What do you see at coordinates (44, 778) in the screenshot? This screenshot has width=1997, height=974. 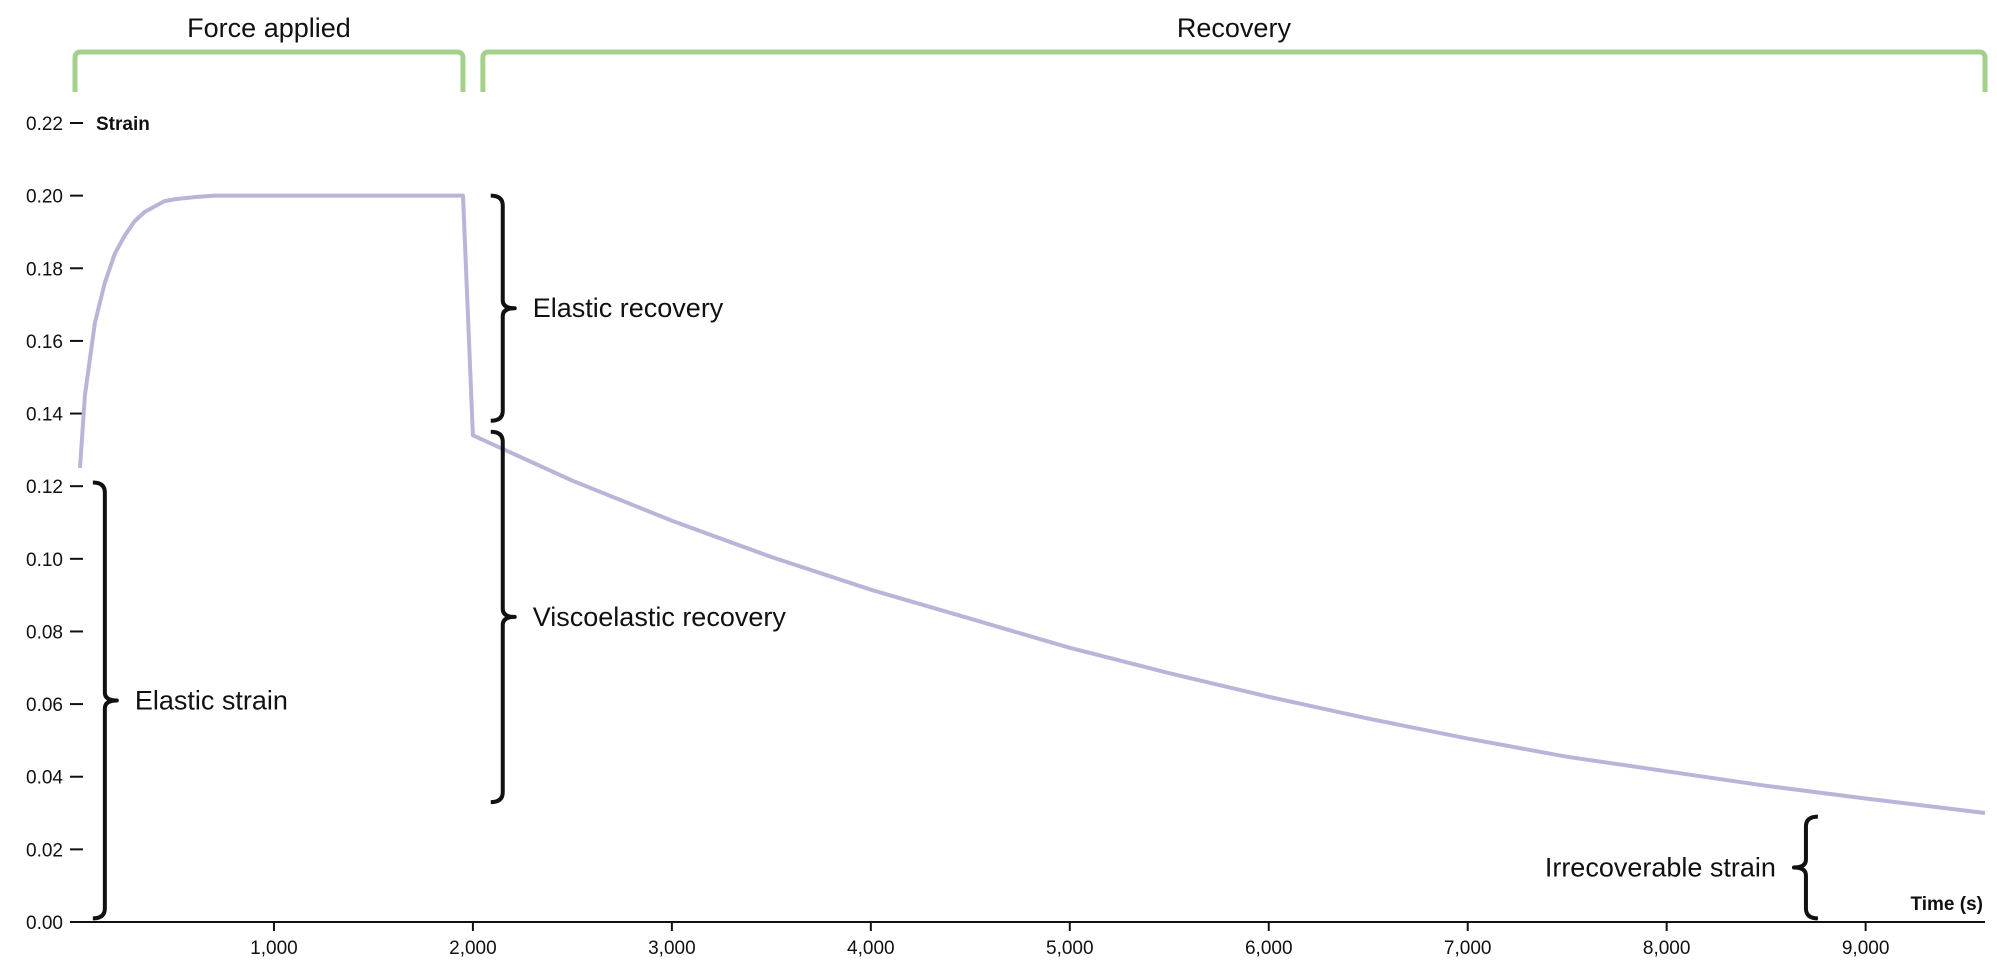 I see `y-tick-label: 0.04` at bounding box center [44, 778].